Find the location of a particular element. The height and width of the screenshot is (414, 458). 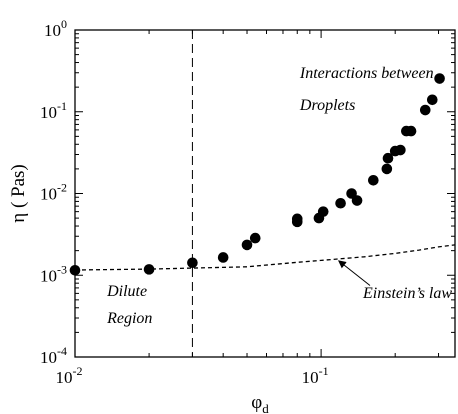

annotation-einstein: Einstein’s law is located at coordinates (407, 293).